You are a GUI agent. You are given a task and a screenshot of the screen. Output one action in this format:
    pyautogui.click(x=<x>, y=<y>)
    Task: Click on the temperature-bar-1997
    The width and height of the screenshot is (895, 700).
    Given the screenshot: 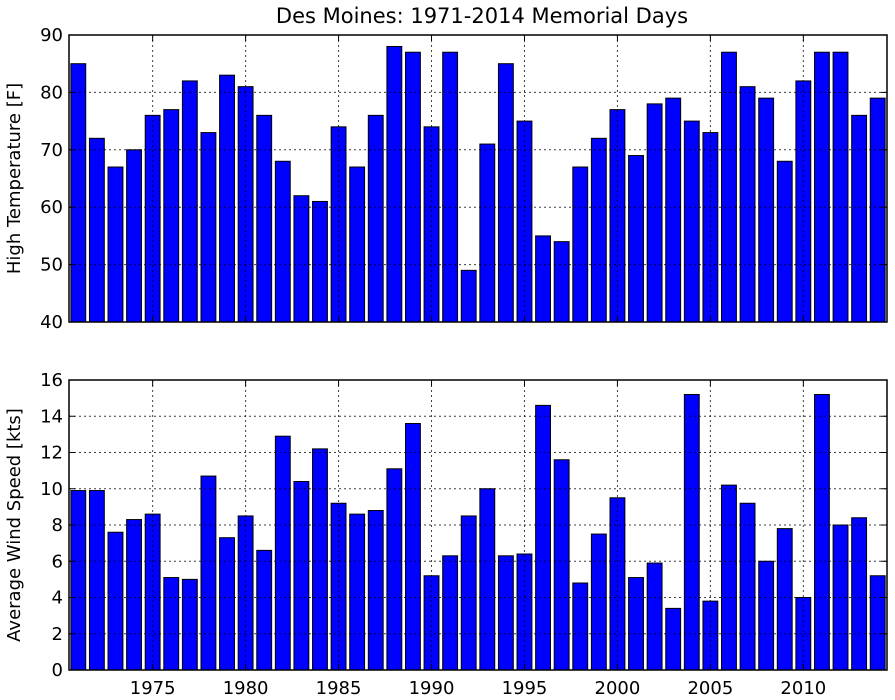 What is the action you would take?
    pyautogui.click(x=561, y=282)
    